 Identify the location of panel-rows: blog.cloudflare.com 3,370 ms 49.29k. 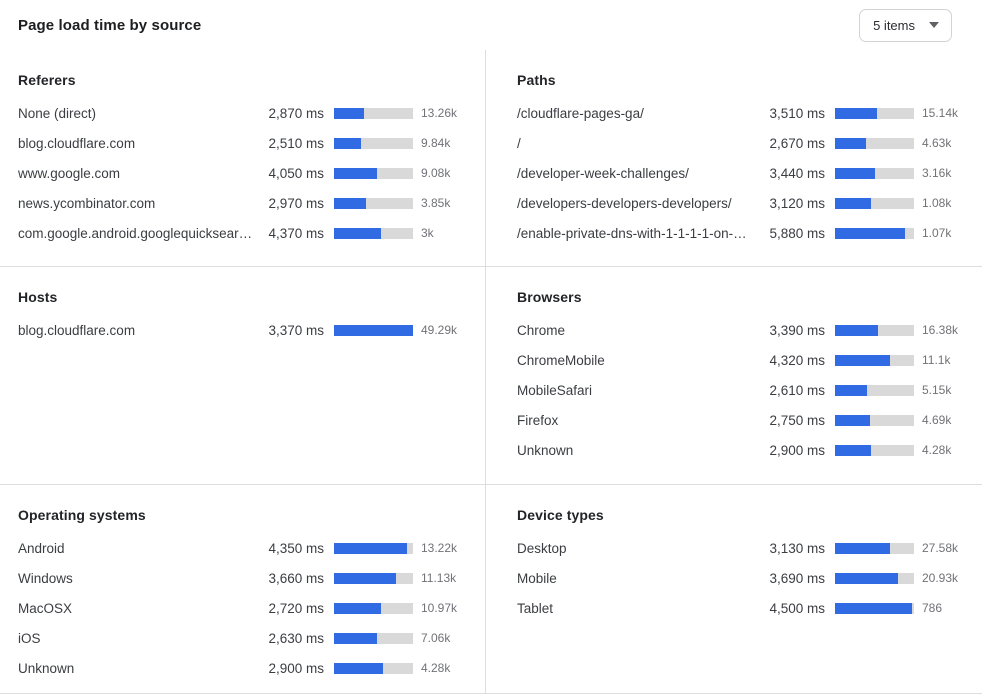
(242, 330).